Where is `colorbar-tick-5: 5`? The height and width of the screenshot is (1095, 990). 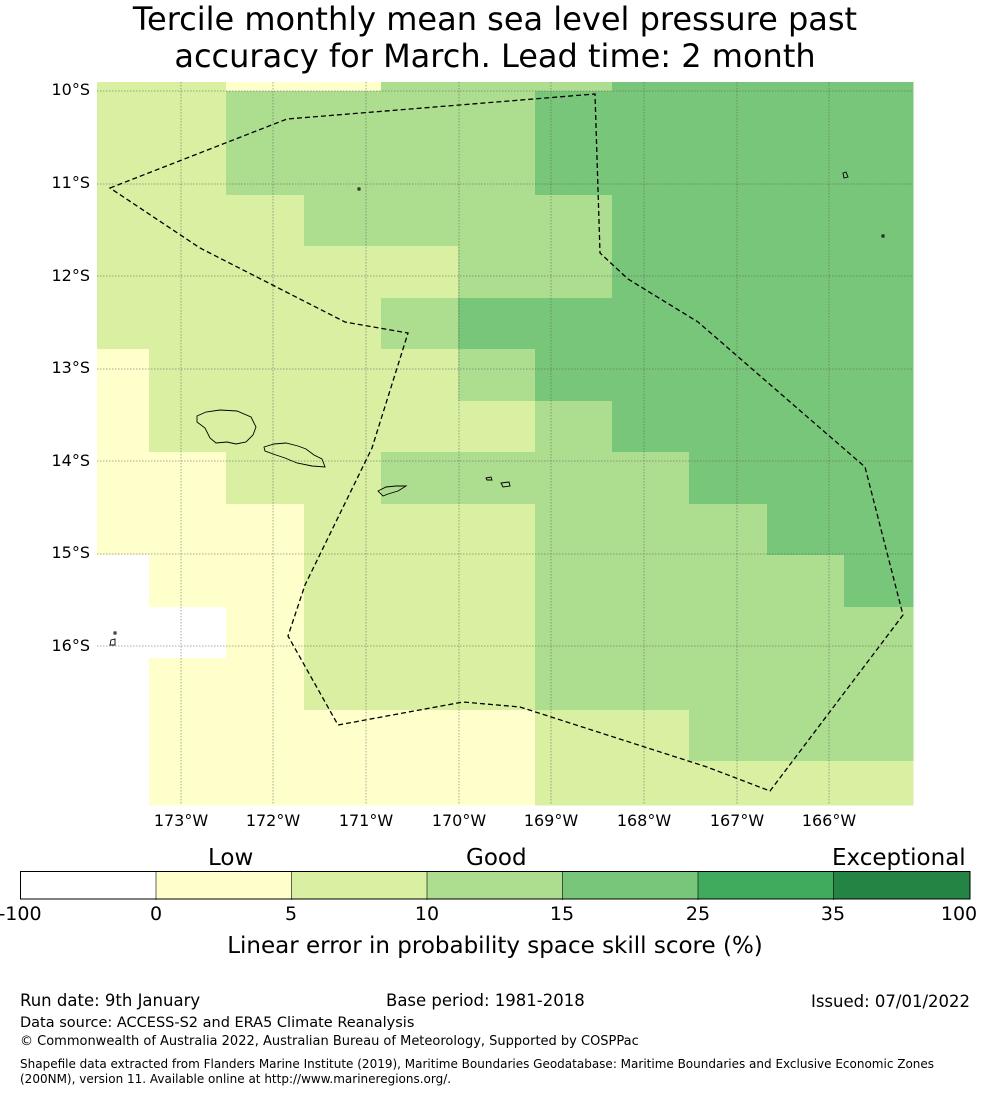 colorbar-tick-5: 5 is located at coordinates (291, 914).